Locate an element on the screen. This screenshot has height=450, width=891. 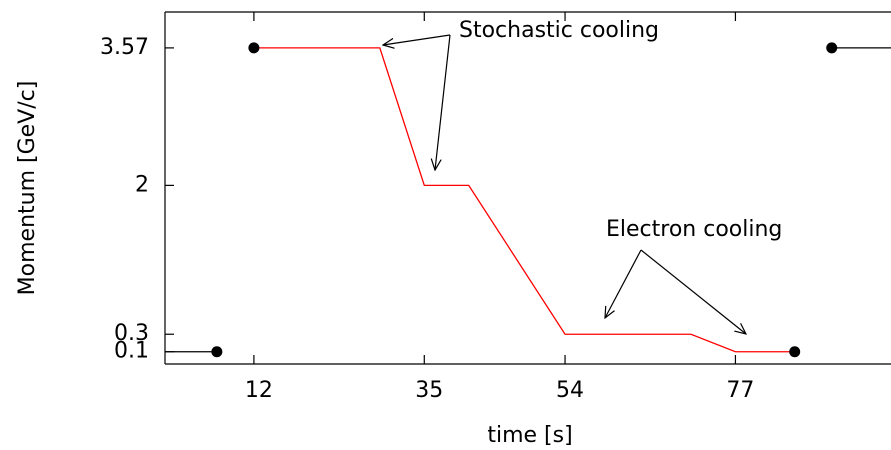
annotation-electron: Electron cooling is located at coordinates (693, 275).